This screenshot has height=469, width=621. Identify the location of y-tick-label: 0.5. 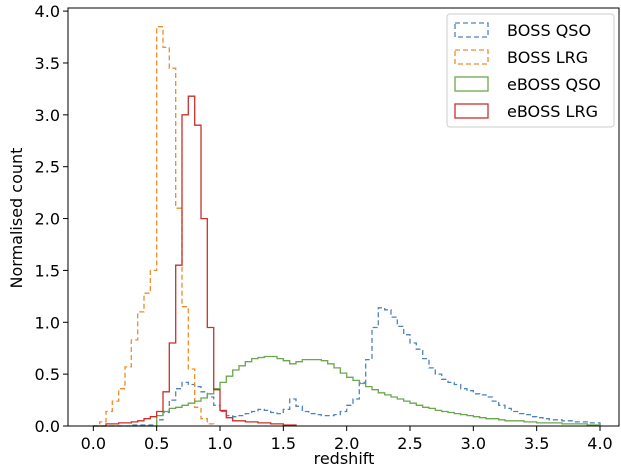
(47, 374).